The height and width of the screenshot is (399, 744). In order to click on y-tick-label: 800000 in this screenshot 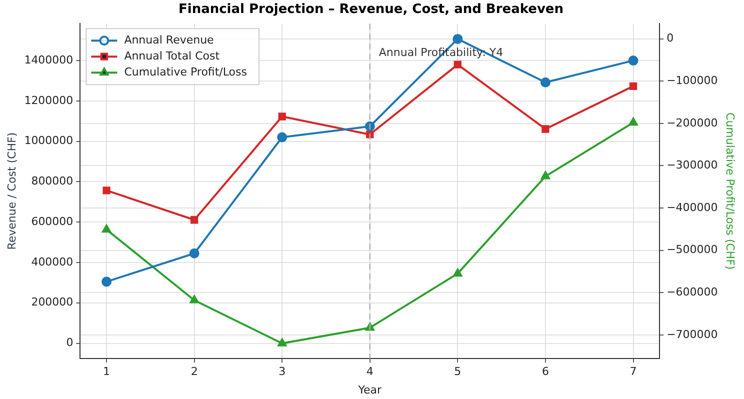, I will do `click(52, 181)`.